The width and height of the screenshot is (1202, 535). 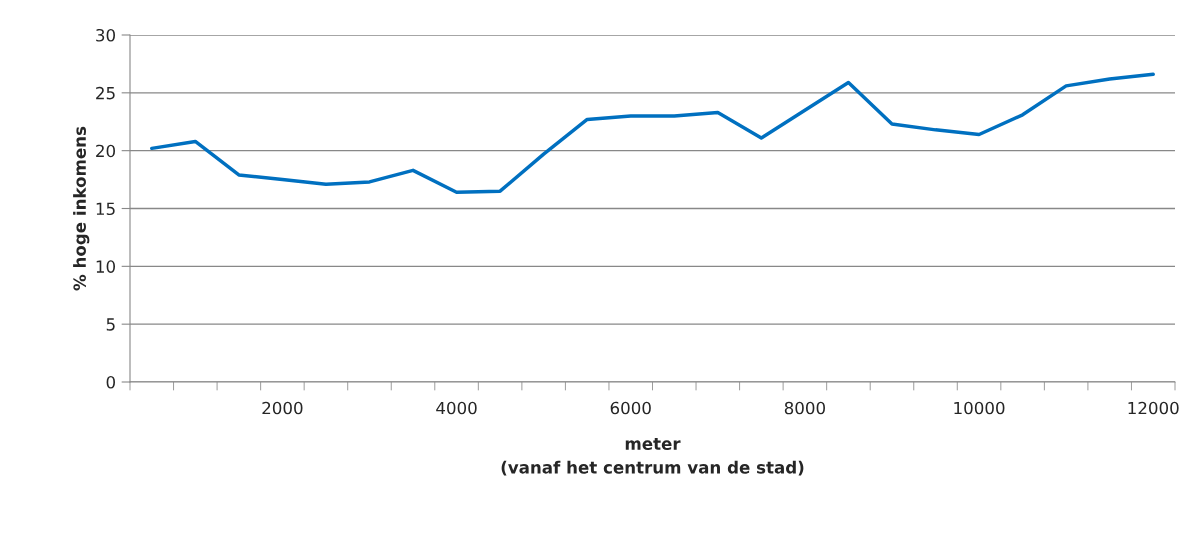 I want to click on x-tick-label: 6000, so click(x=630, y=408).